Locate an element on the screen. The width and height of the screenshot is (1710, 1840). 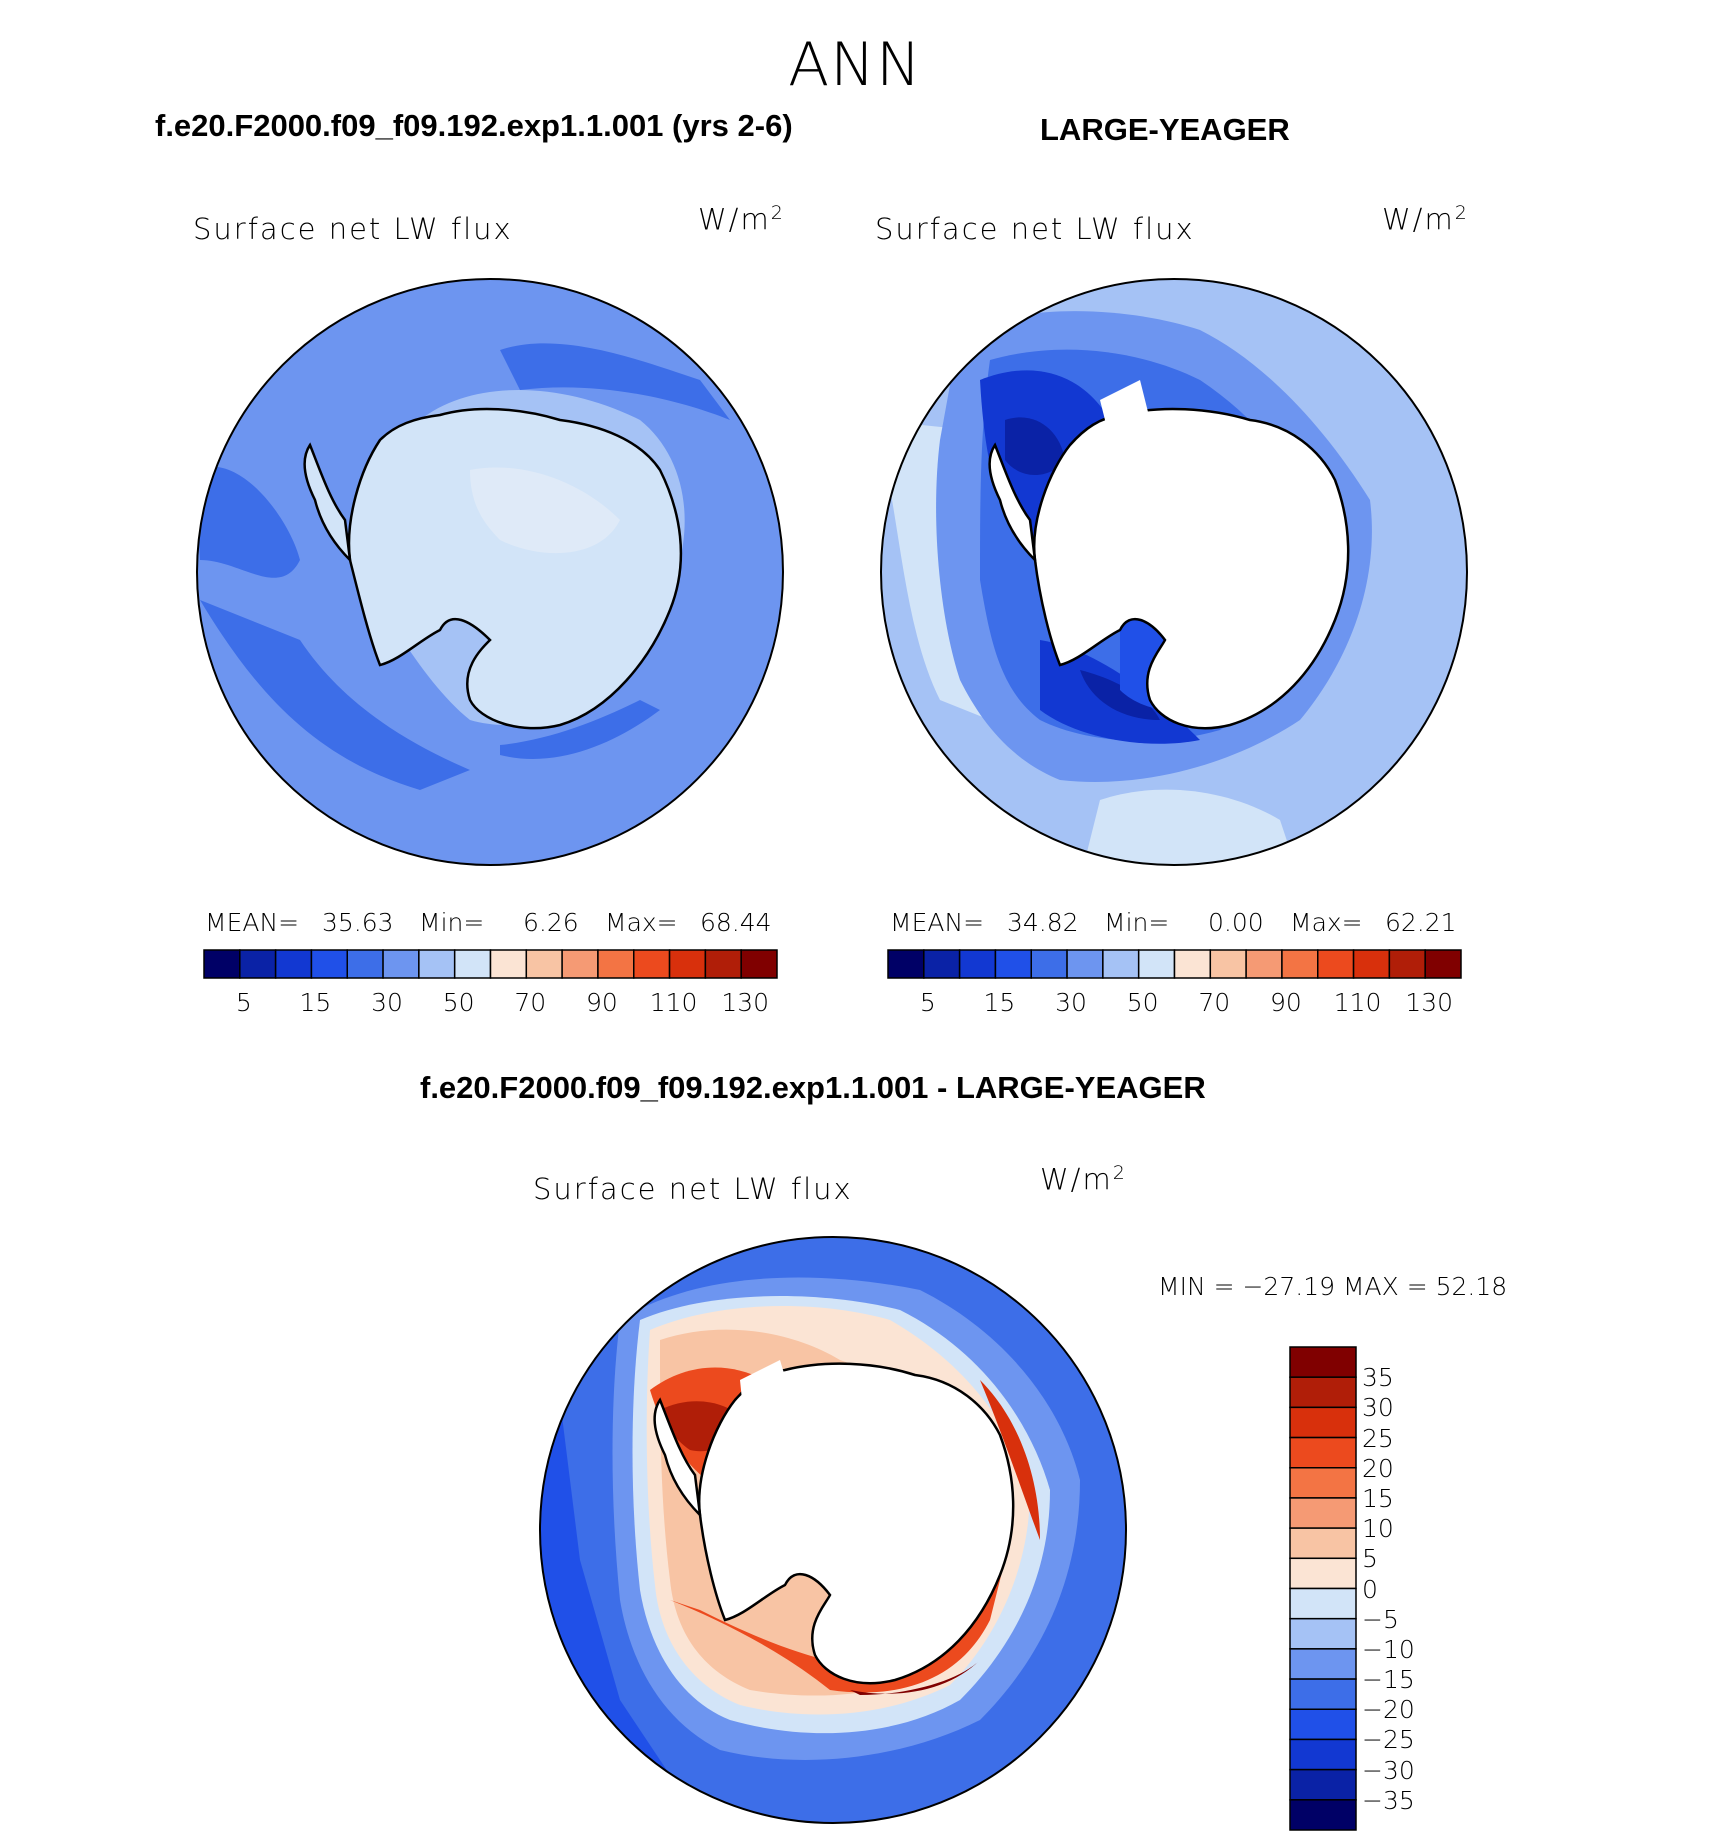
colorbar-tick-label: −20 is located at coordinates (1388, 1710).